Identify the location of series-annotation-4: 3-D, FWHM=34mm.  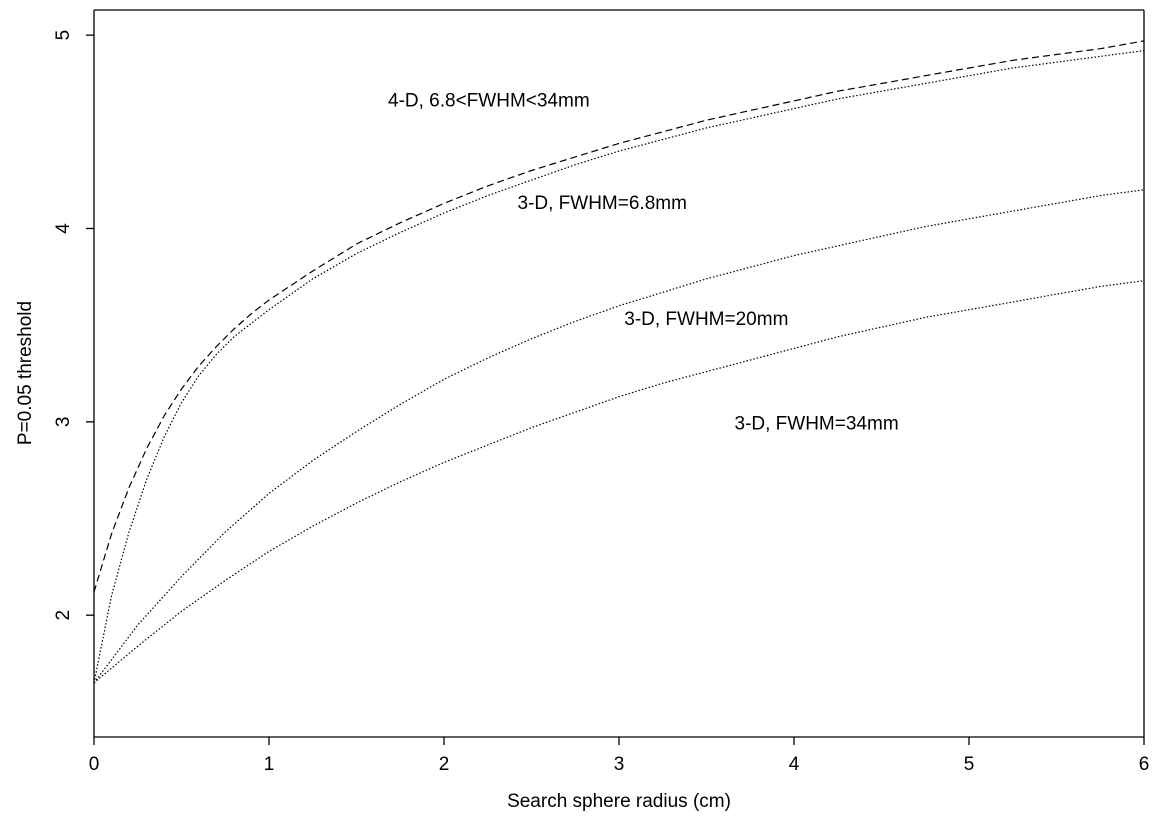
(817, 424).